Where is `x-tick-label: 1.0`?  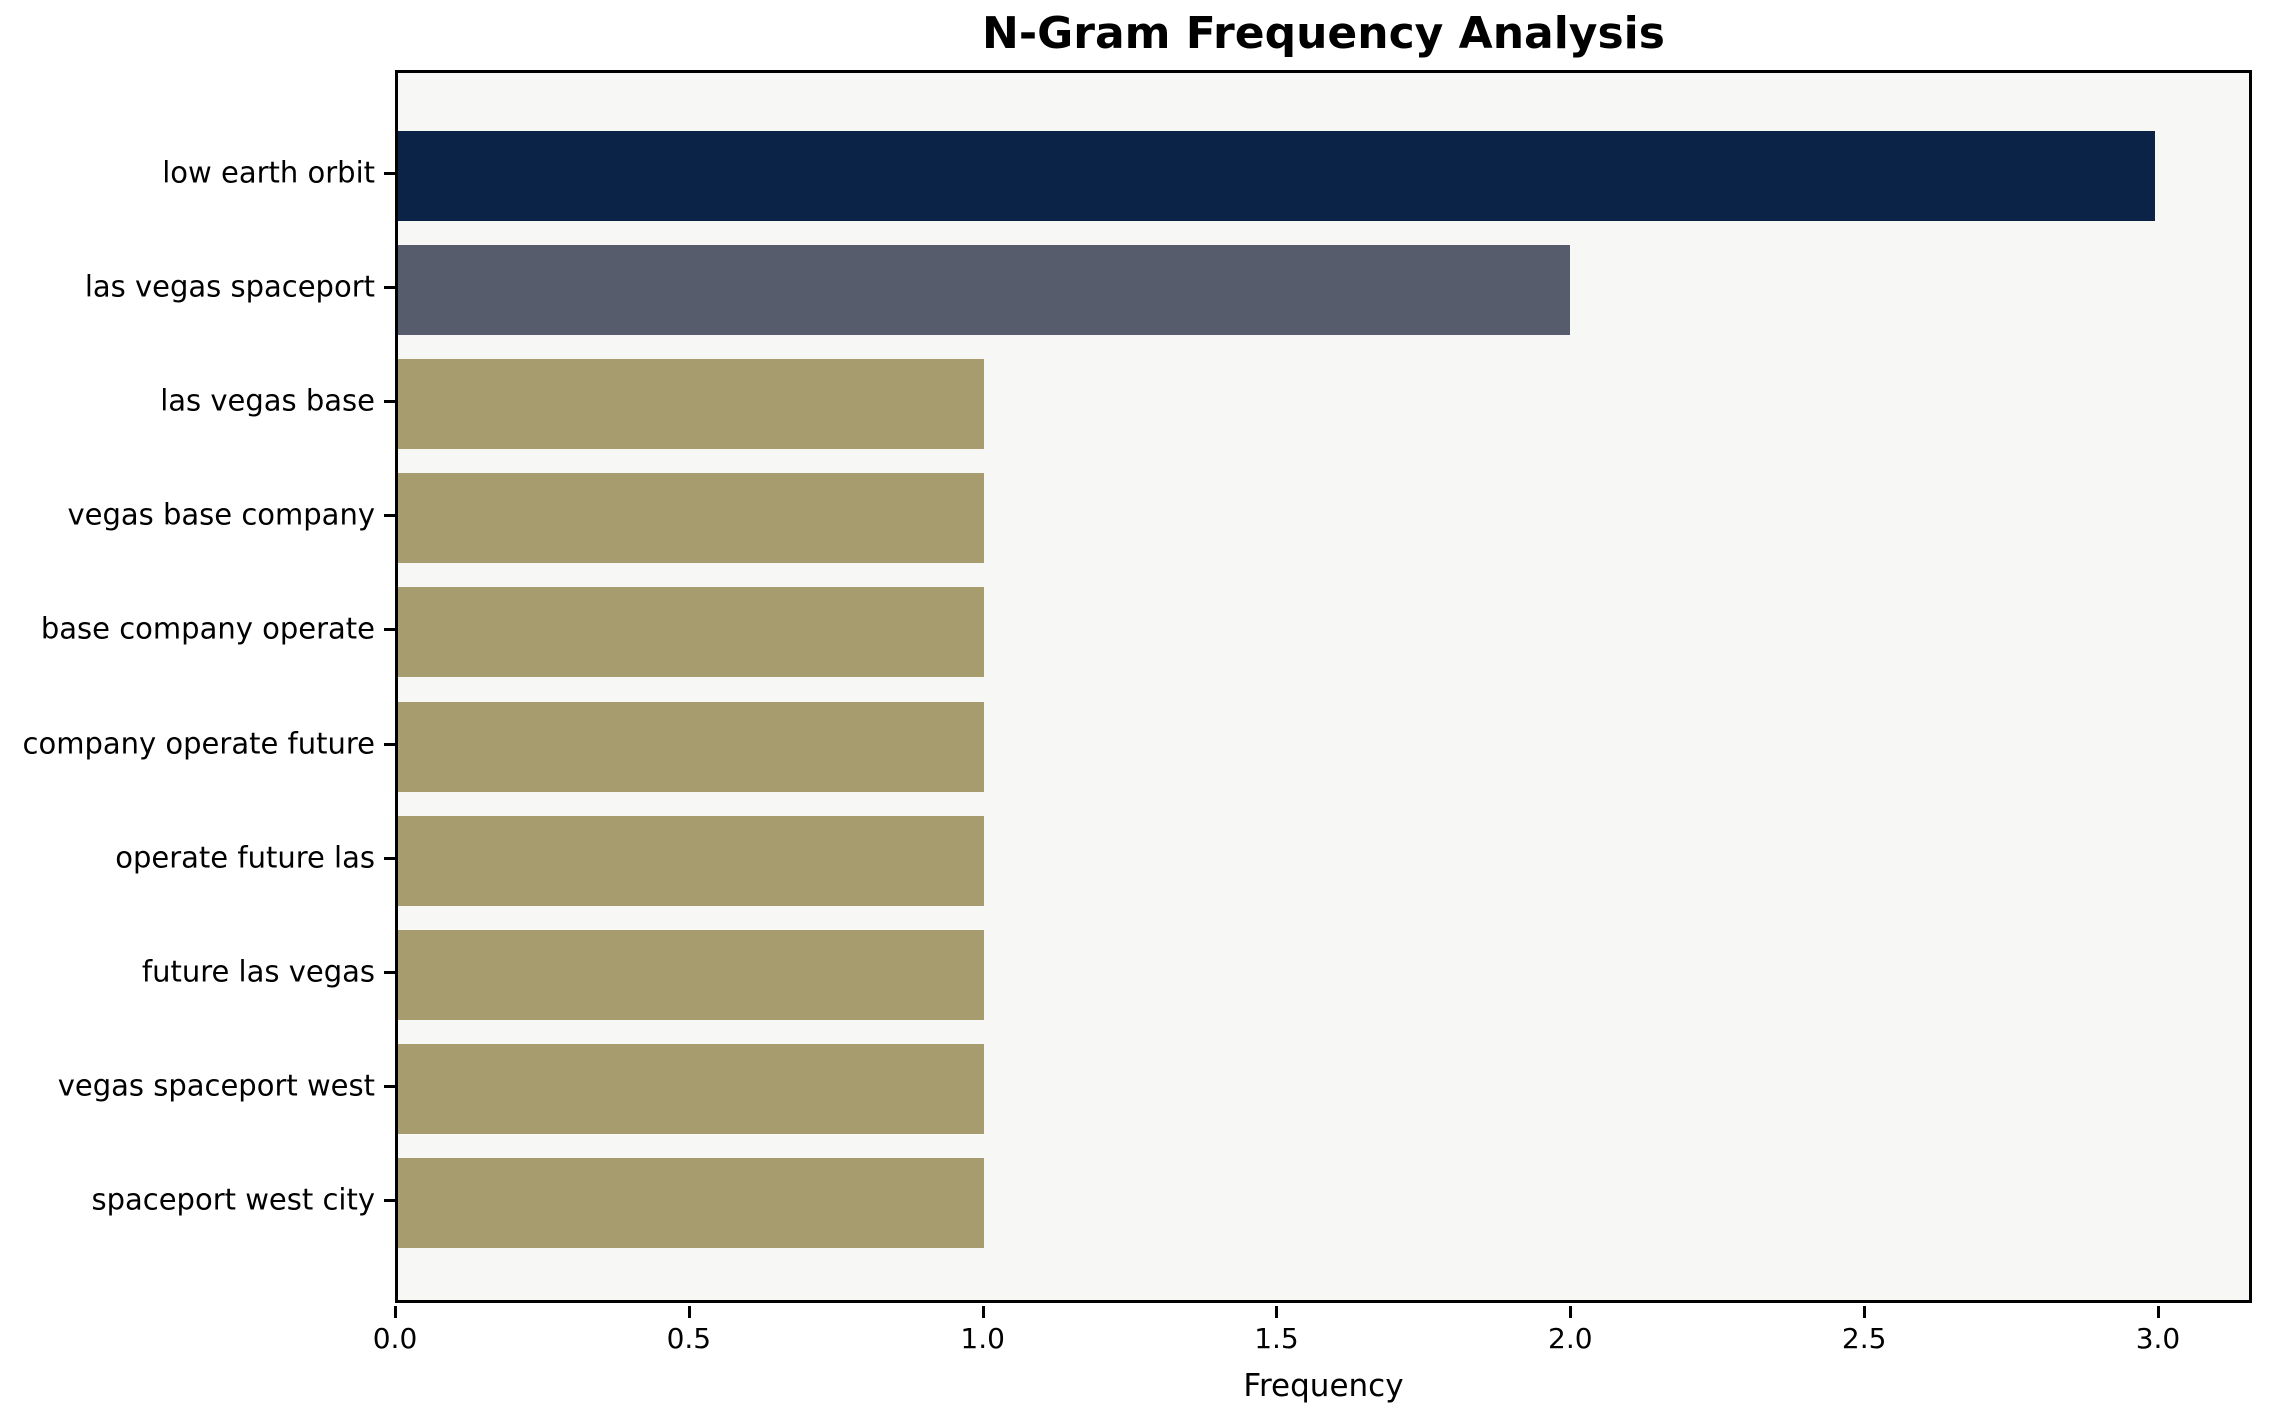
x-tick-label: 1.0 is located at coordinates (982, 1338).